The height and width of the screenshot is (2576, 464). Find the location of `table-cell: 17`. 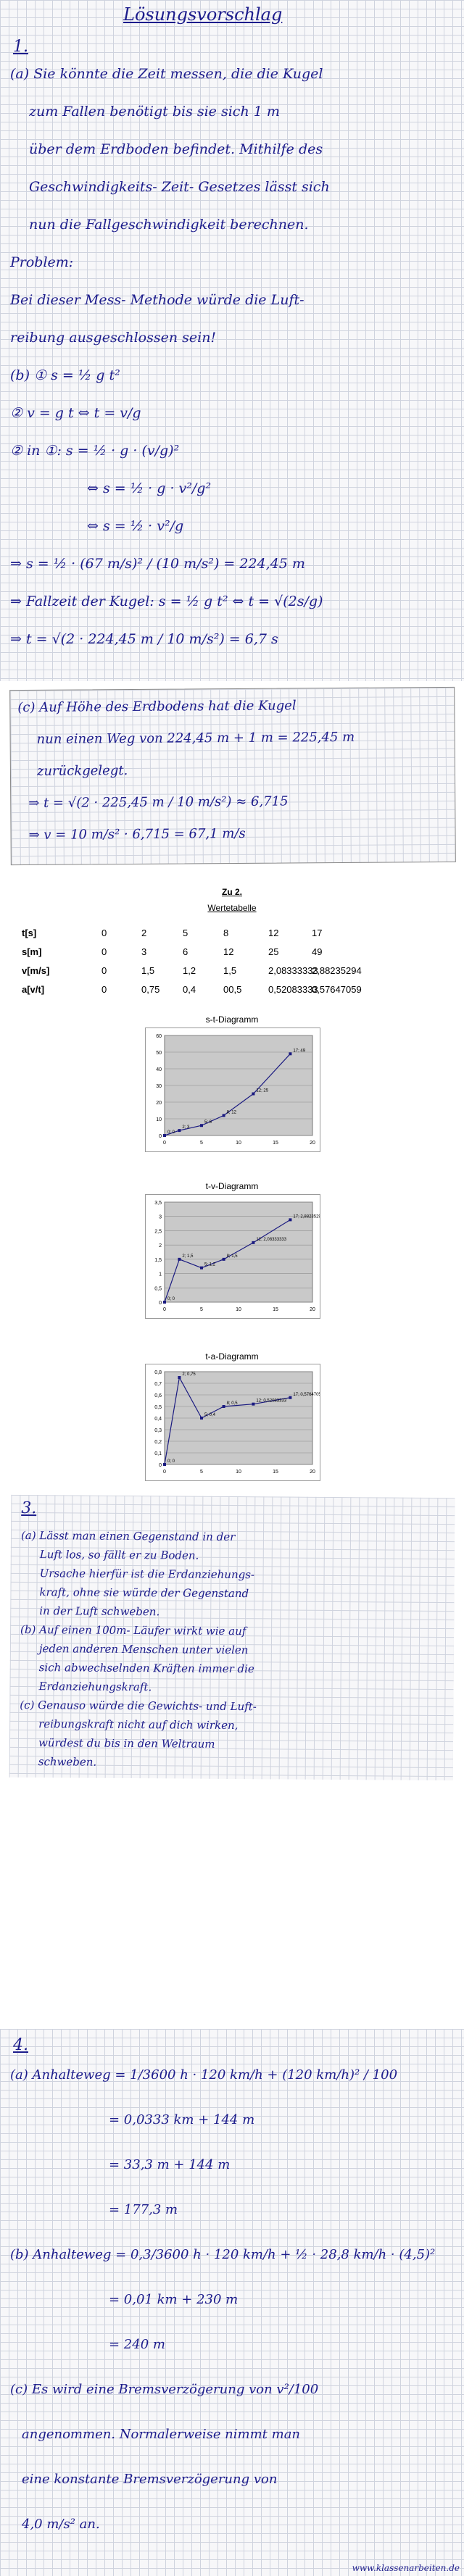

table-cell: 17 is located at coordinates (317, 933).